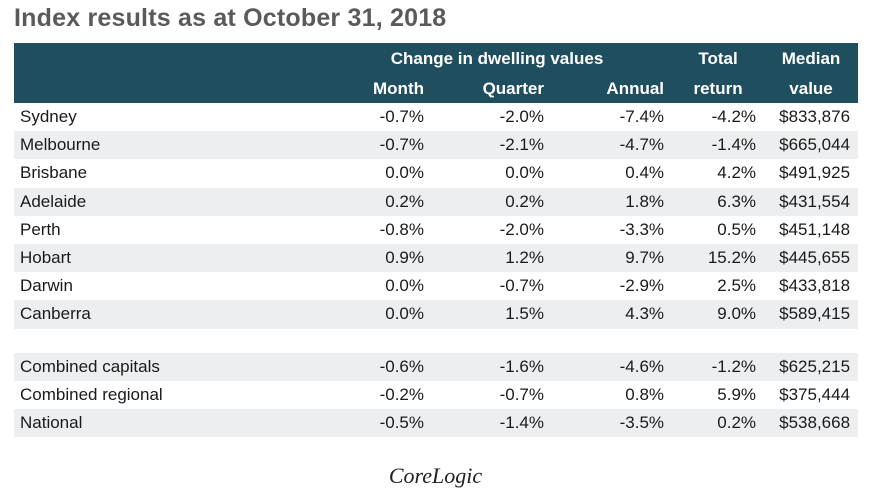 The image size is (871, 501). I want to click on header-blank, so click(173, 59).